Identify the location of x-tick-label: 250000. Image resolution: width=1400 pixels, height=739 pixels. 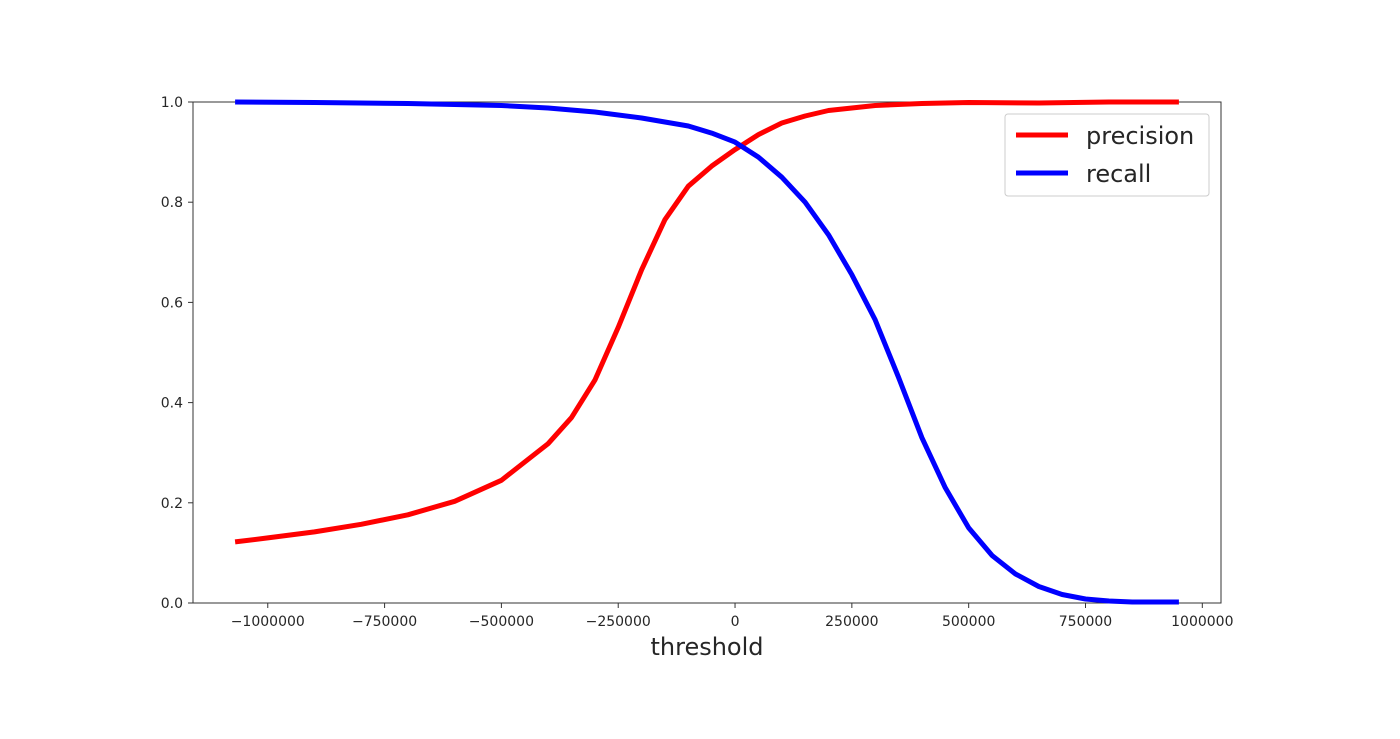
(851, 622).